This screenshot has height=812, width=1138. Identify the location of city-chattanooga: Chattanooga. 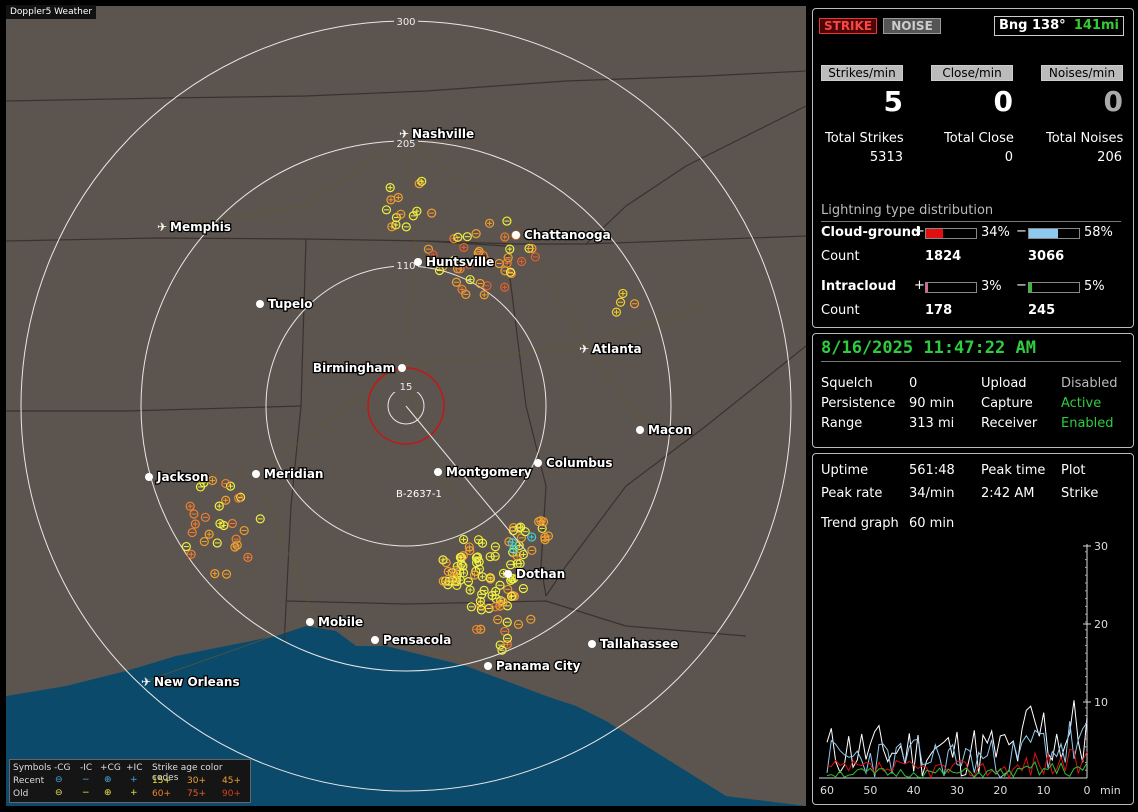
(562, 235).